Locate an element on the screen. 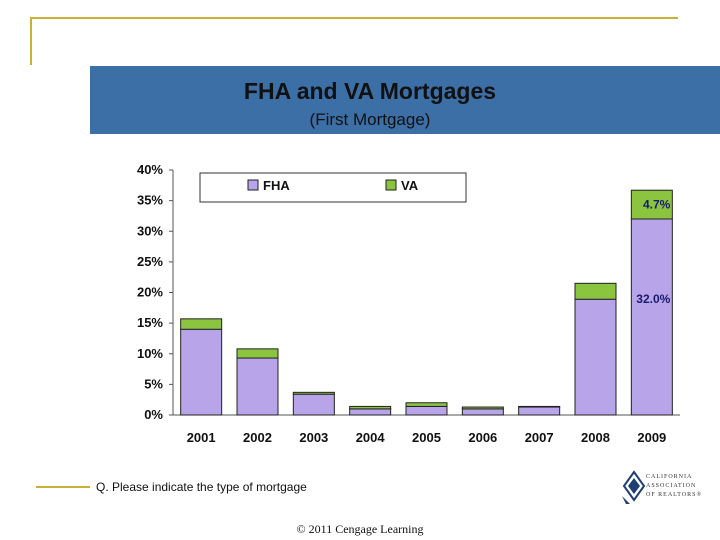 The height and width of the screenshot is (540, 720). car-logo is located at coordinates (666, 486).